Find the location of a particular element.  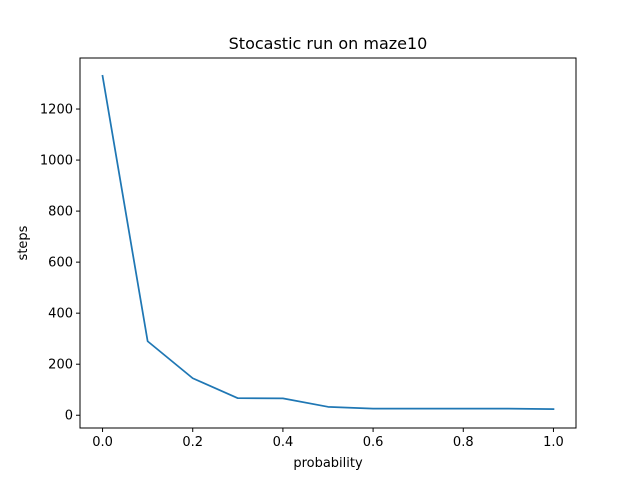

chart-title: Stocastic run on maze10 is located at coordinates (328, 43).